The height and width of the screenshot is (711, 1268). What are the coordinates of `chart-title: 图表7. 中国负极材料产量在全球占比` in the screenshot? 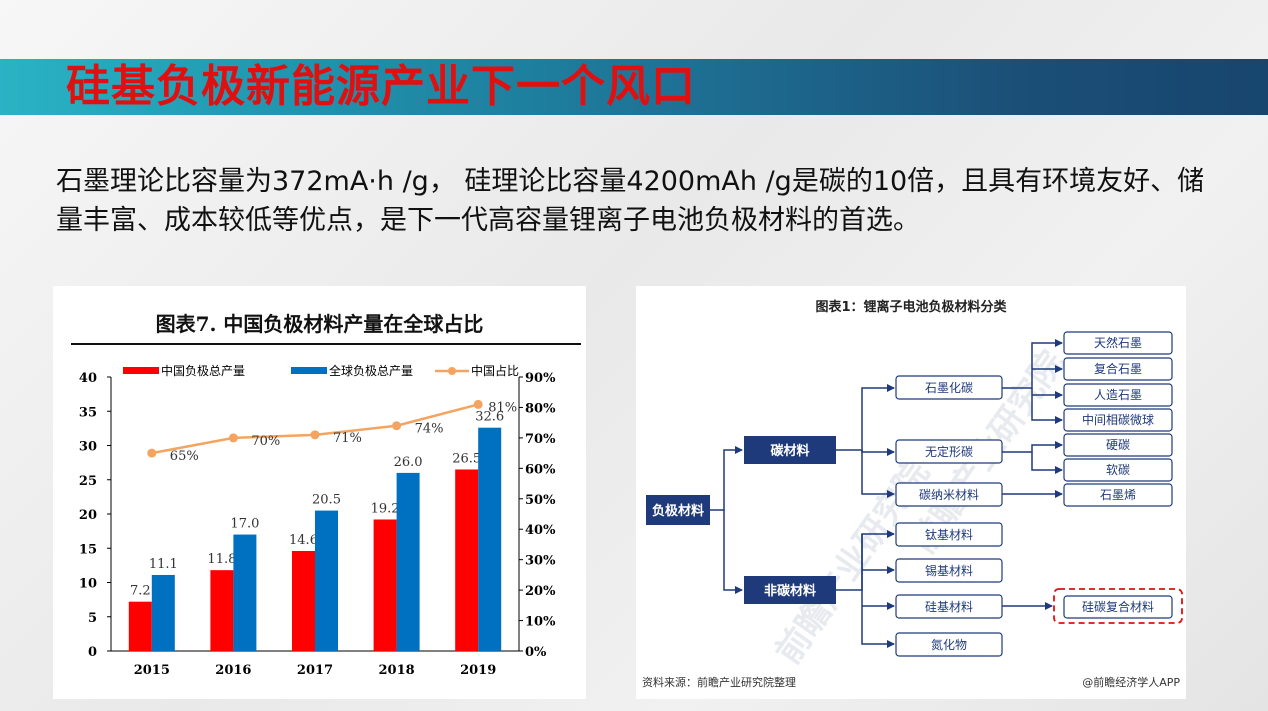 It's located at (319, 324).